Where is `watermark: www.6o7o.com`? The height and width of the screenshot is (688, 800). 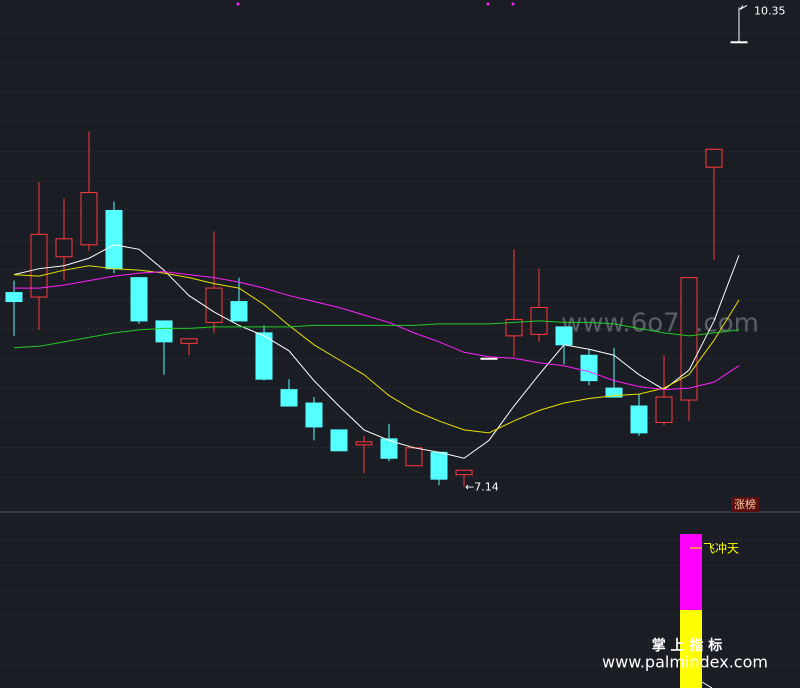
watermark: www.6o7o.com is located at coordinates (660, 324).